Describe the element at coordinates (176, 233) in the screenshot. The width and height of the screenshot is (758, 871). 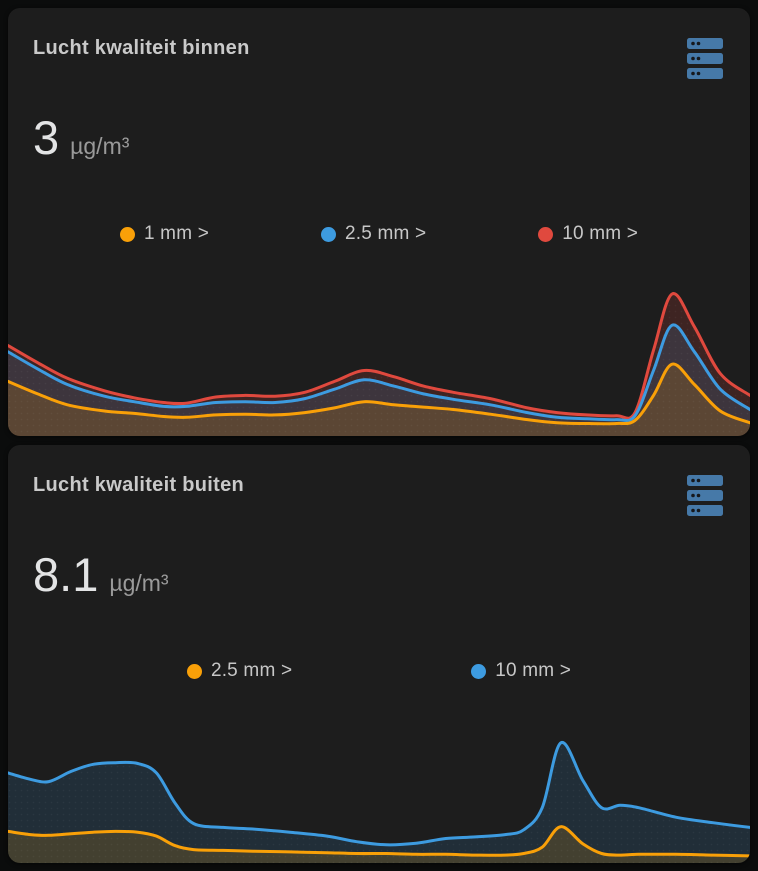
I see `legend-item-label: 1 mm >` at that location.